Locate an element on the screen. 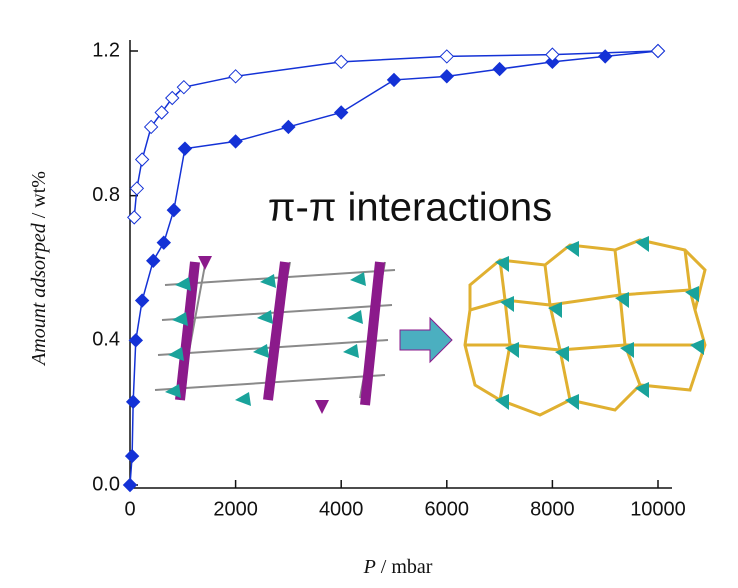 This screenshot has height=588, width=738. arrow is located at coordinates (426, 340).